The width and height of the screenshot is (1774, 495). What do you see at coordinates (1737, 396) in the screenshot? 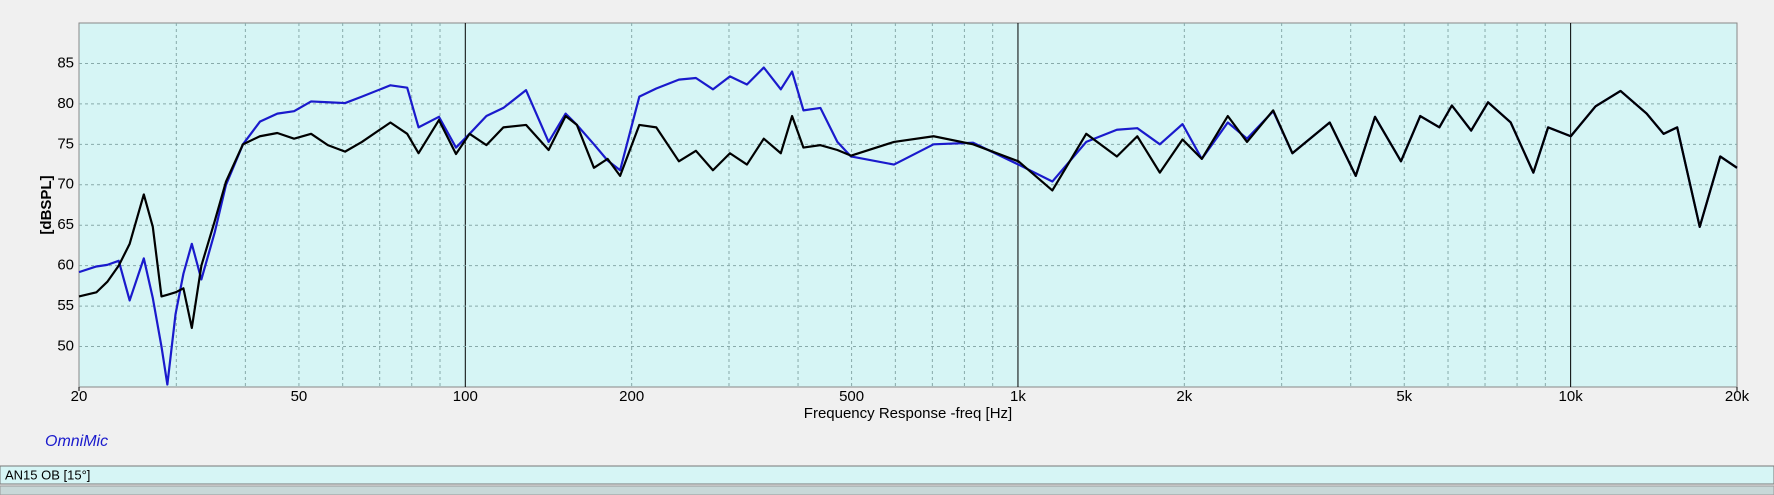
I see `x-tick-label: 20k` at bounding box center [1737, 396].